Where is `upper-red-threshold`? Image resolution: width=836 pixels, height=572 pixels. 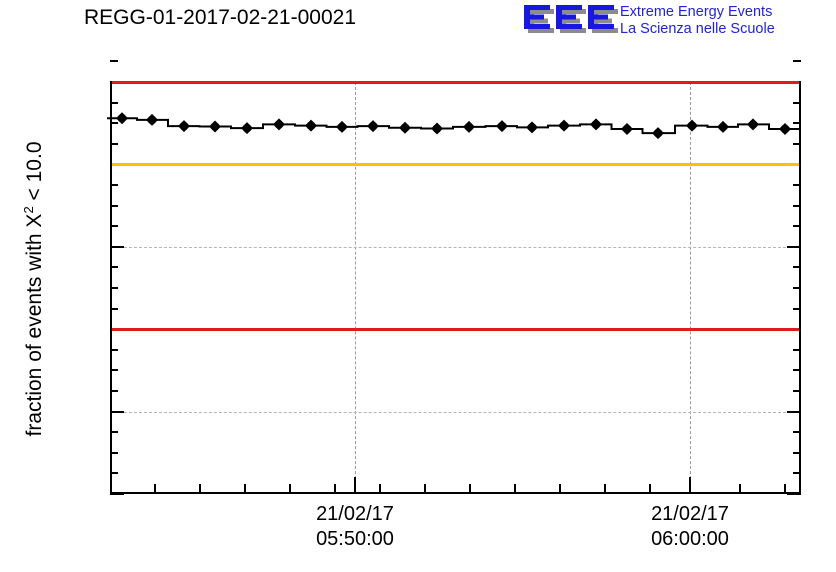
upper-red-threshold is located at coordinates (455, 82).